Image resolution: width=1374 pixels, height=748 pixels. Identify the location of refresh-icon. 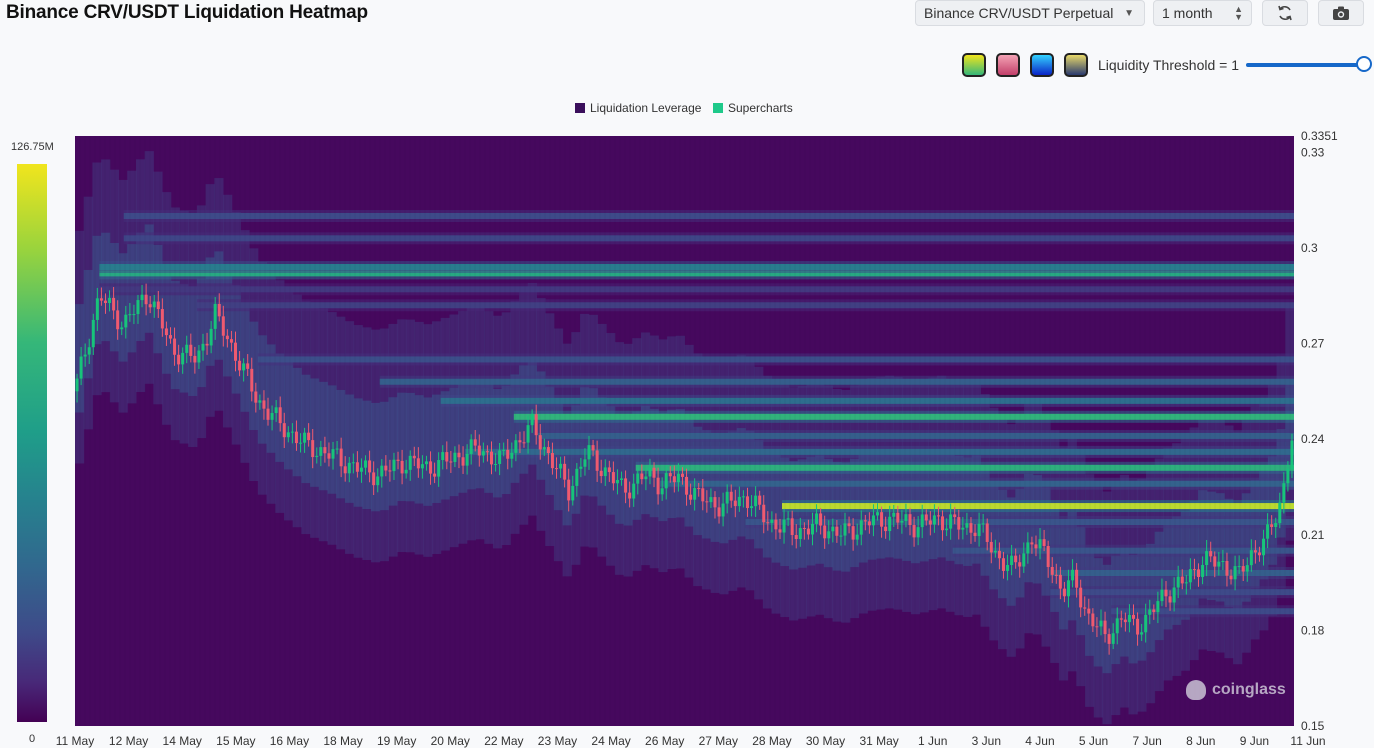
(1285, 13).